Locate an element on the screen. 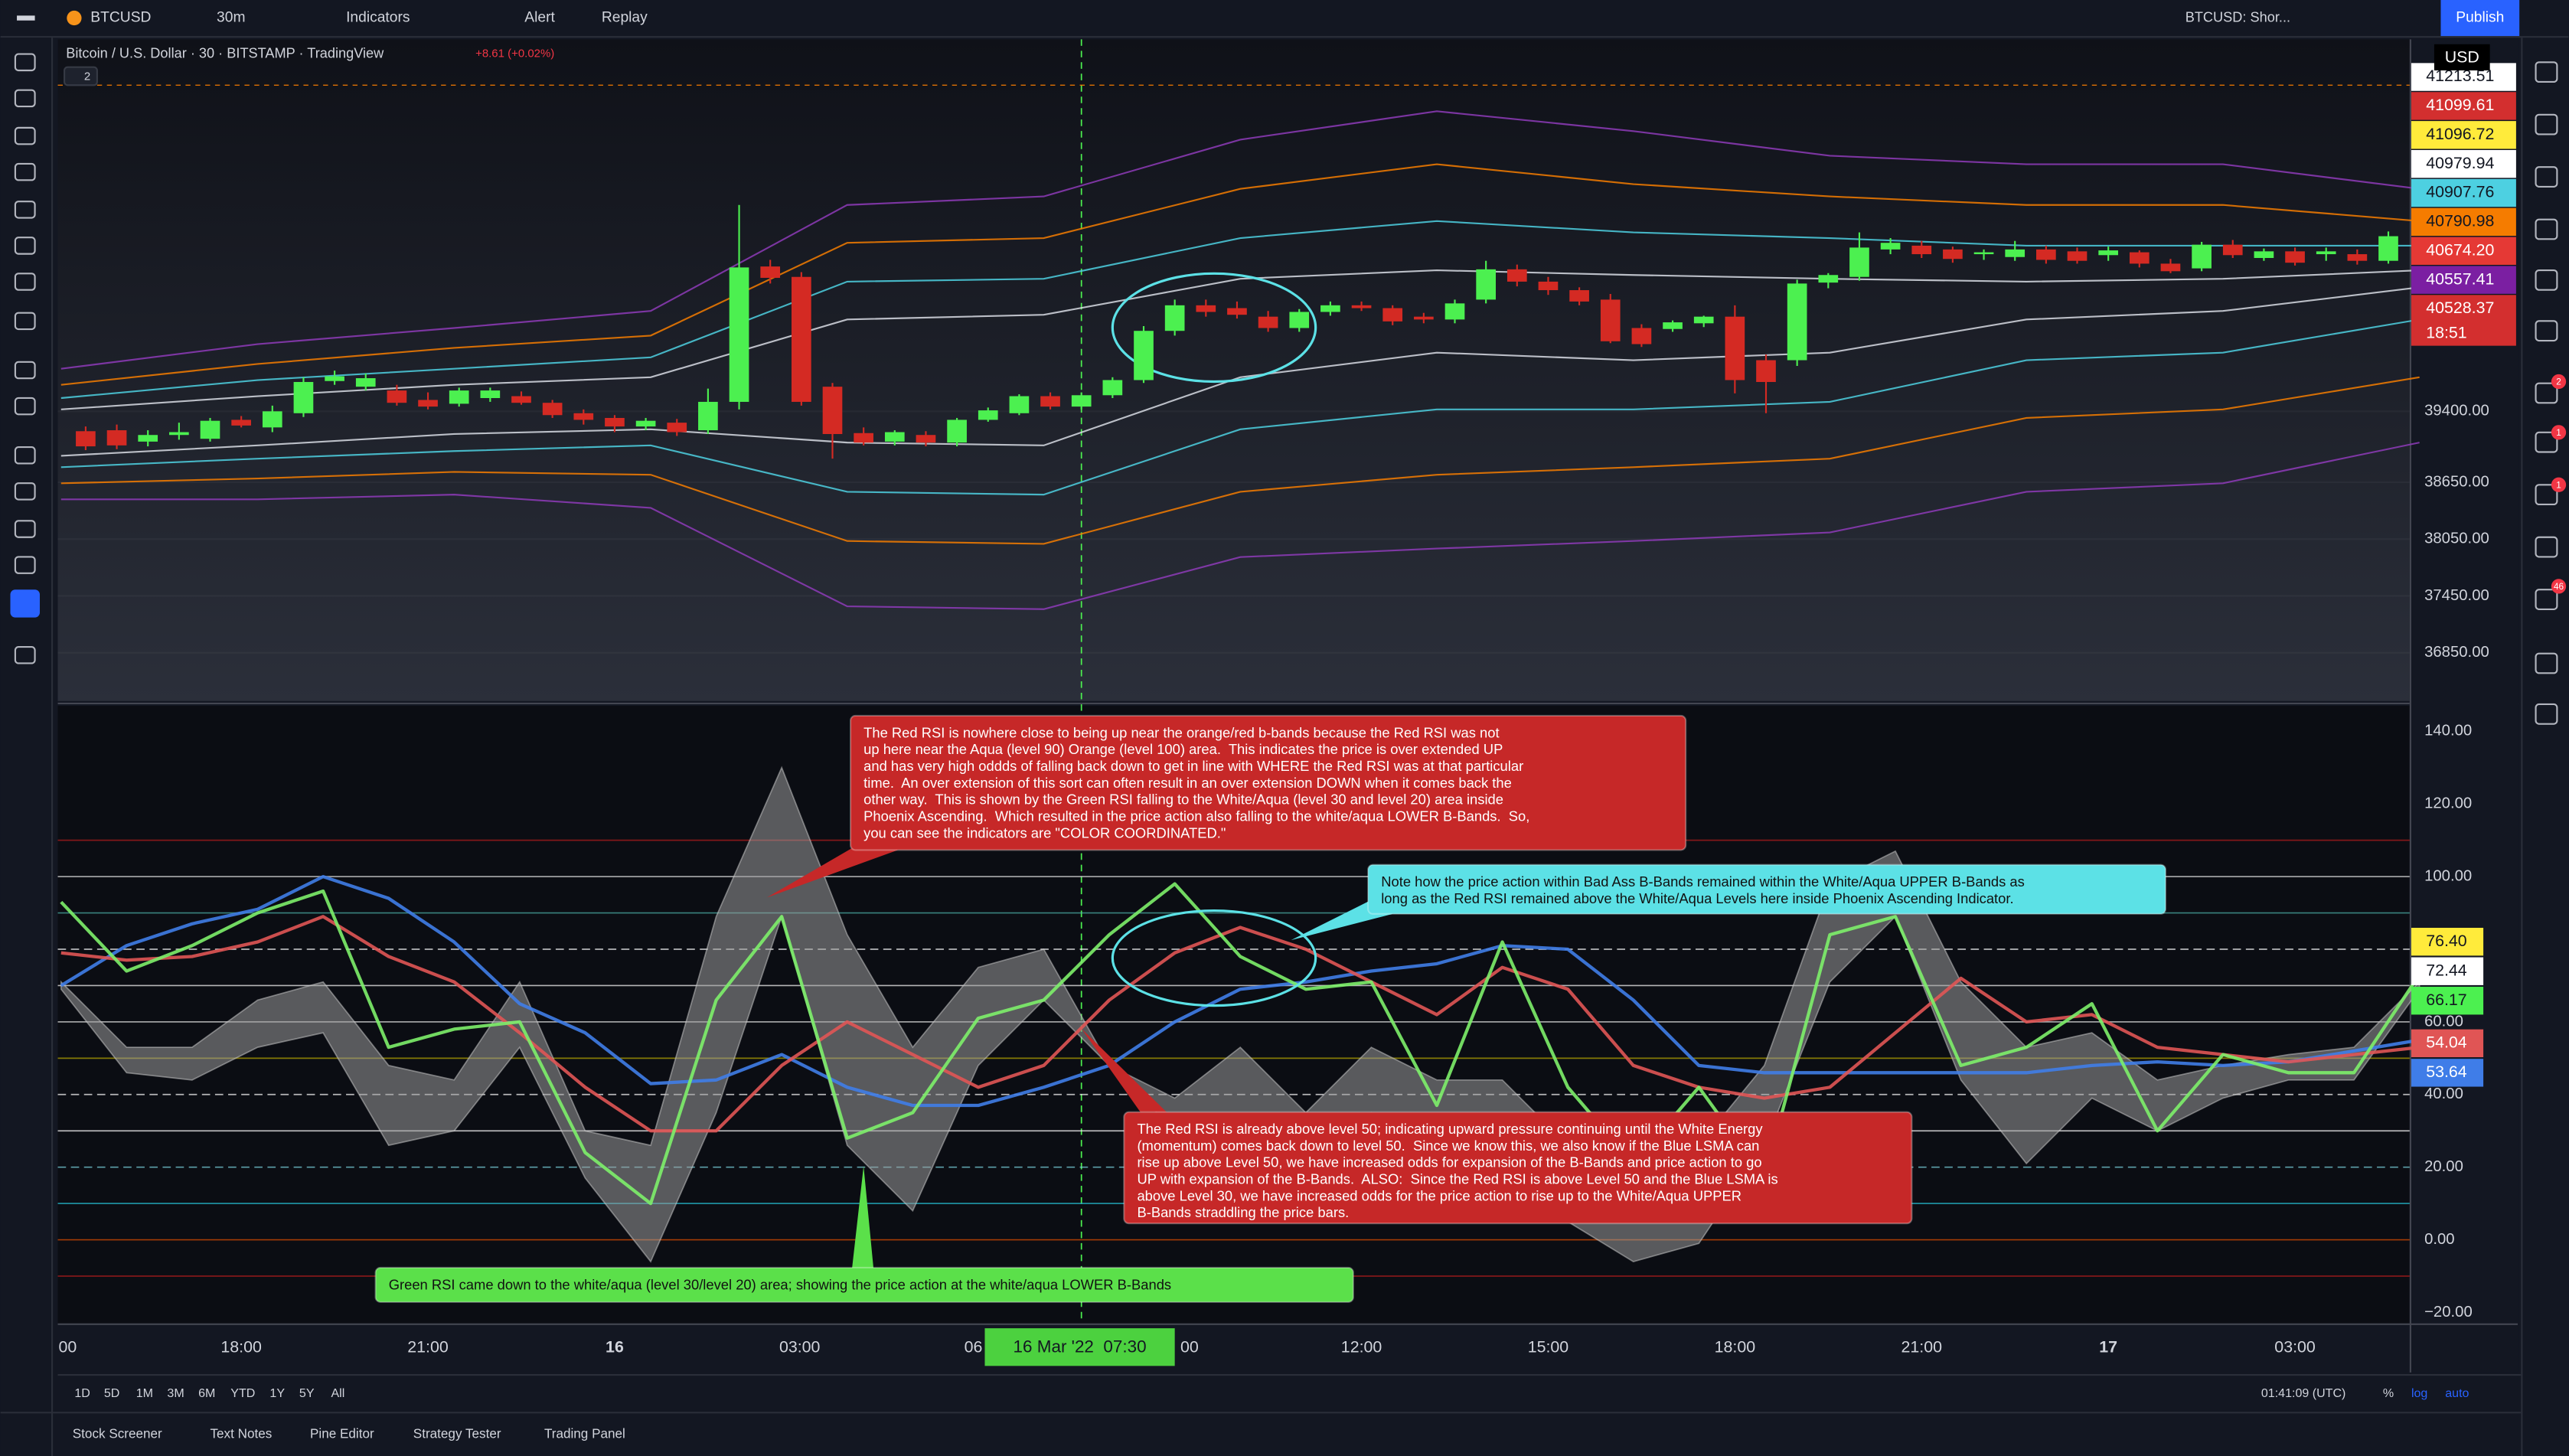  panel-tab: Strategy Tester is located at coordinates (457, 1434).